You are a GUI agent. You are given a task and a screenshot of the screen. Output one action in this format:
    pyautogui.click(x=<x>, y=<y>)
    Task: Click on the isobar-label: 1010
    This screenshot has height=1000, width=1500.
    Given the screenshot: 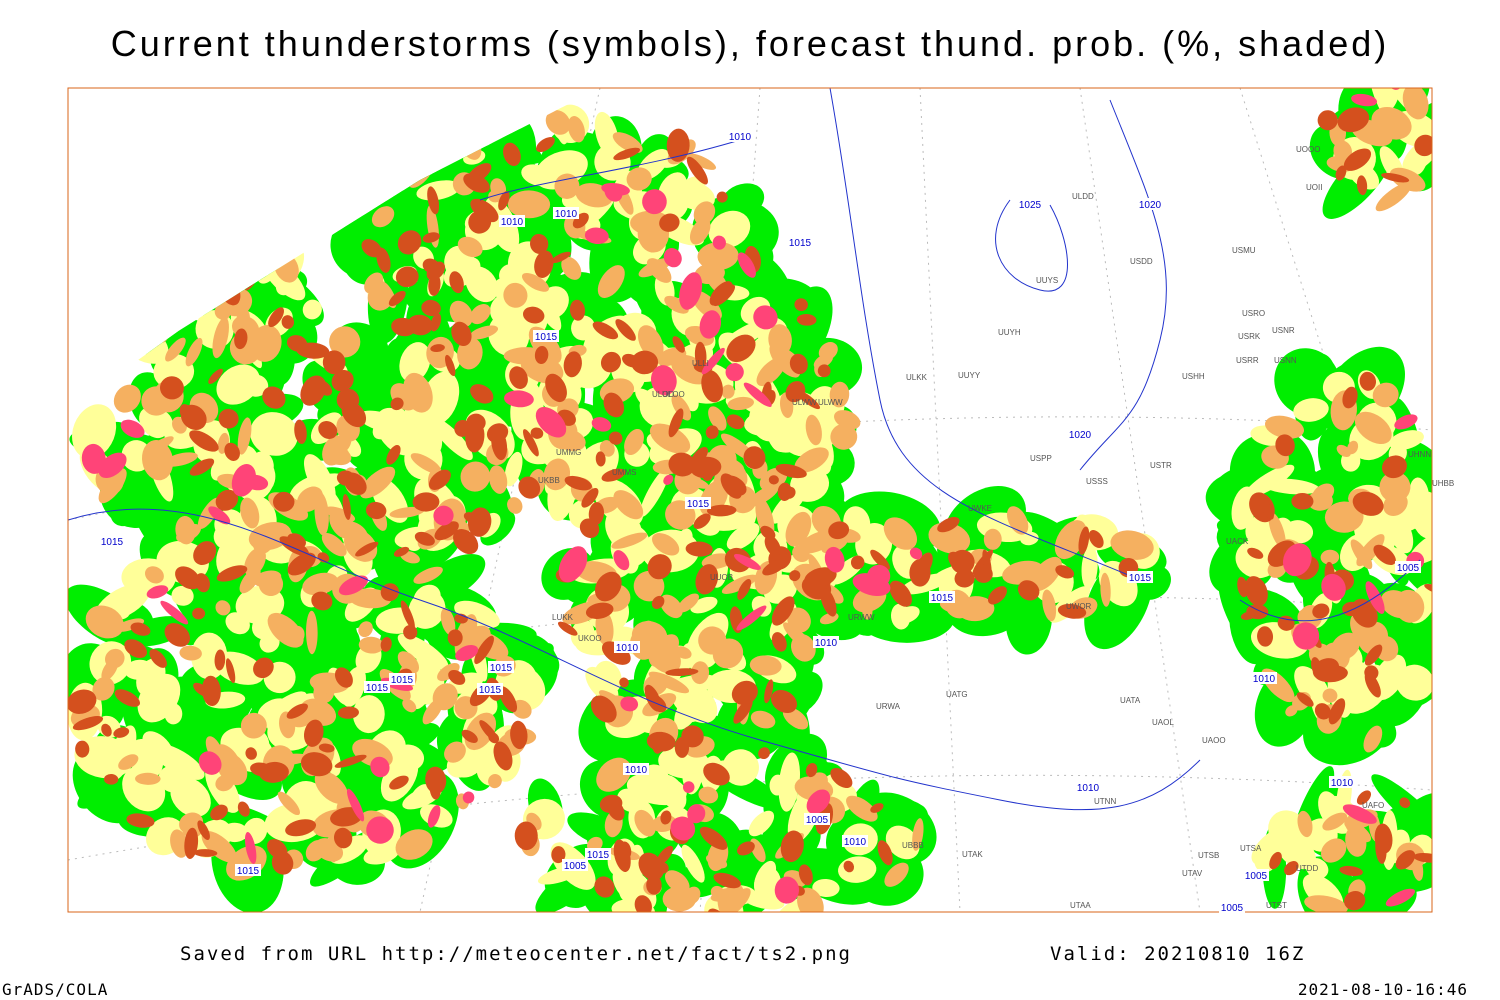 What is the action you would take?
    pyautogui.click(x=1088, y=788)
    